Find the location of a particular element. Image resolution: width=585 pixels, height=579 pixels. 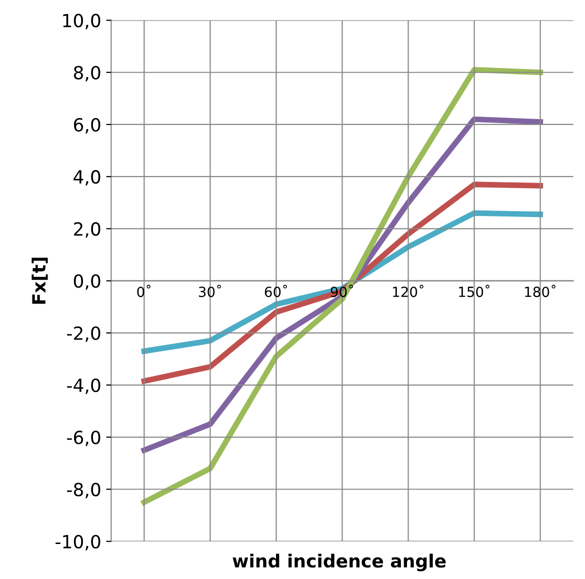

y-tick-label: 4,0 is located at coordinates (87, 178).